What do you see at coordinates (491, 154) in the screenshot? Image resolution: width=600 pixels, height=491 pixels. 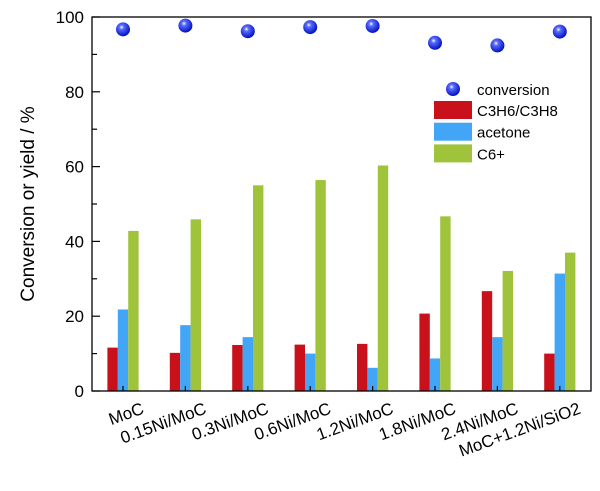 I see `legend-label: C6+` at bounding box center [491, 154].